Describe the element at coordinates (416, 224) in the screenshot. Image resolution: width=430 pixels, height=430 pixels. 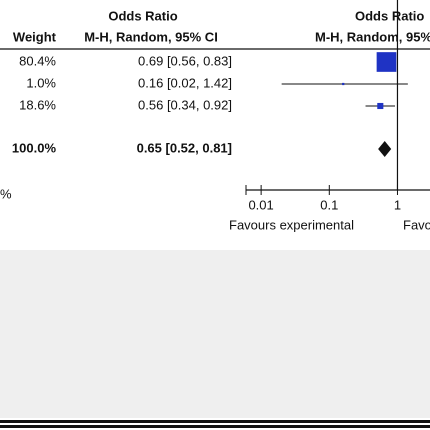
I see `favours-right: Favours control` at that location.